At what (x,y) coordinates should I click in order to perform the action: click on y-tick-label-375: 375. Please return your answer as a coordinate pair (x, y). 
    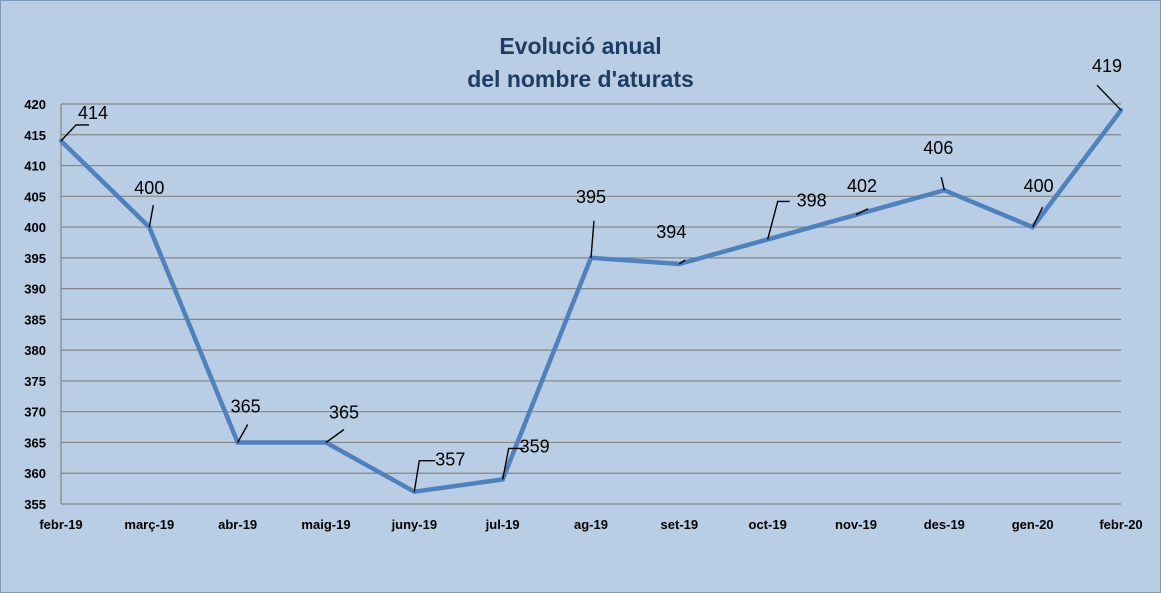
    Looking at the image, I should click on (35, 381).